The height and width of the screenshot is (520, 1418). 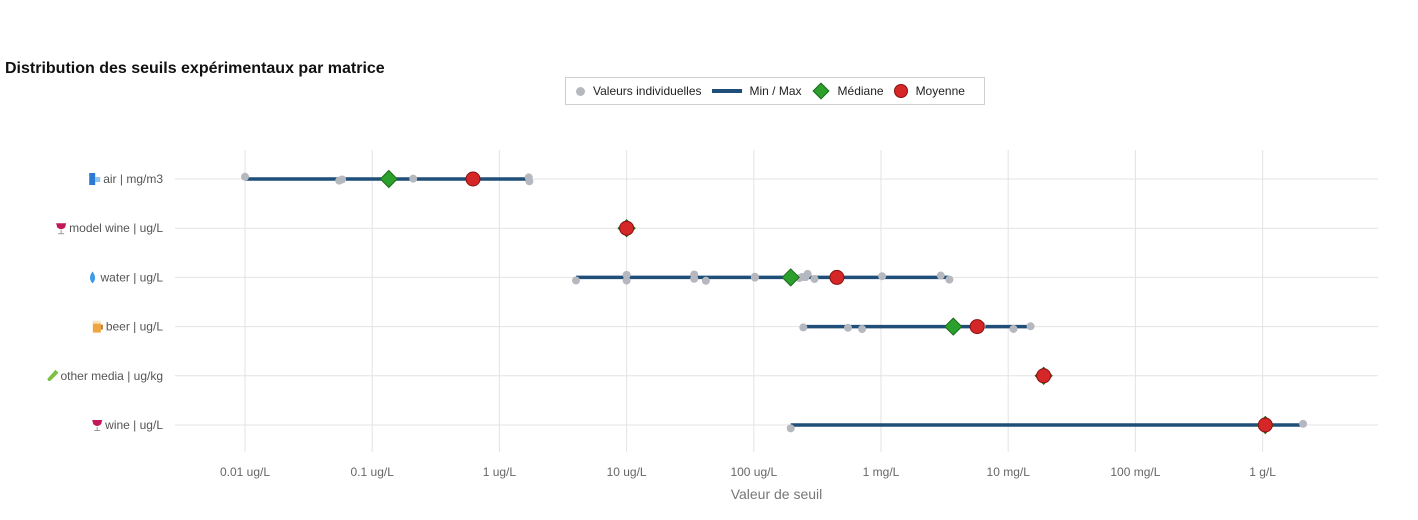 What do you see at coordinates (373, 472) in the screenshot?
I see `x-tick-label: 0.1 ug/L` at bounding box center [373, 472].